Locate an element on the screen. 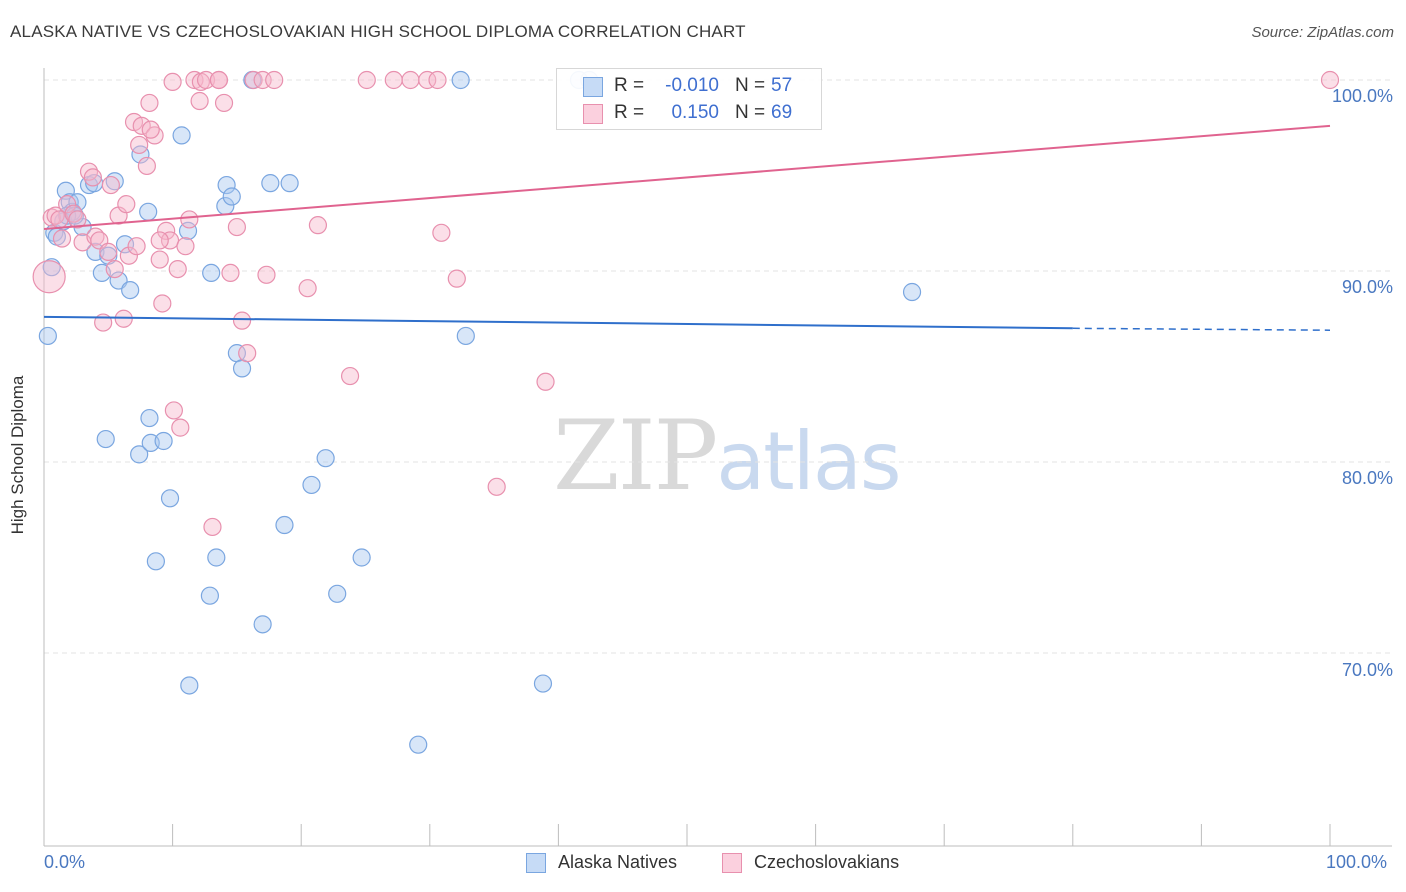 The width and height of the screenshot is (1406, 892). watermark-zip: ZIP is located at coordinates (635, 456).